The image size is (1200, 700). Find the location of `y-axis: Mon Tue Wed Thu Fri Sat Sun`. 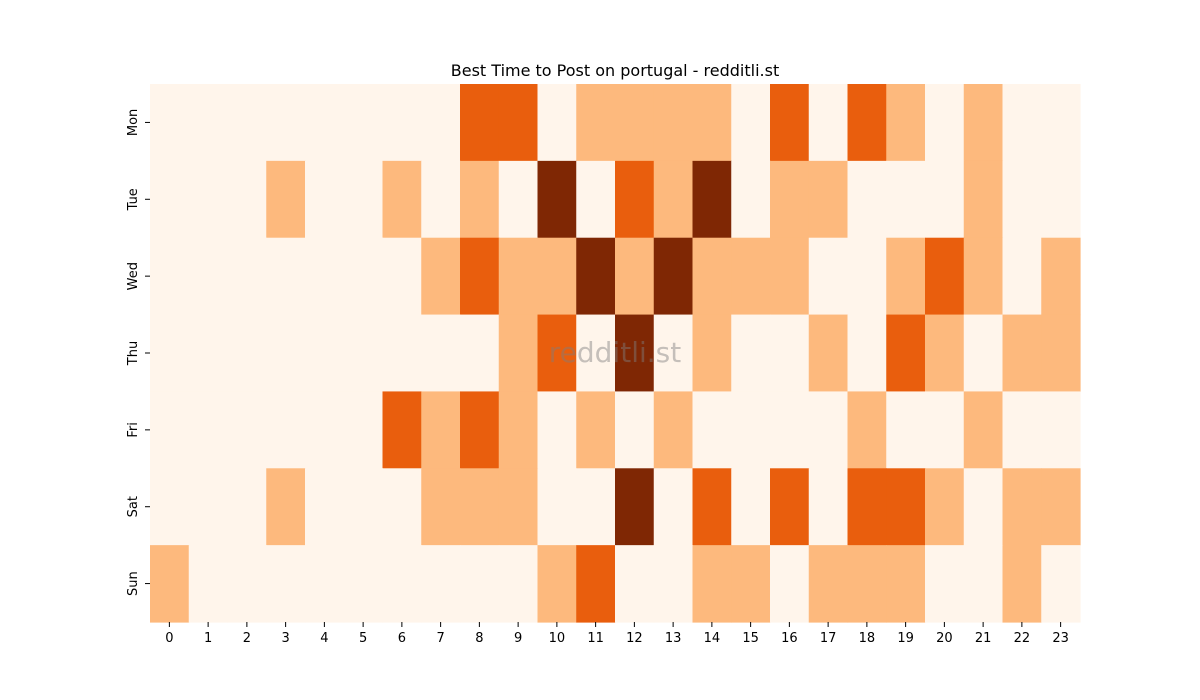

y-axis: Mon Tue Wed Thu Fri Sat Sun is located at coordinates (138, 352).